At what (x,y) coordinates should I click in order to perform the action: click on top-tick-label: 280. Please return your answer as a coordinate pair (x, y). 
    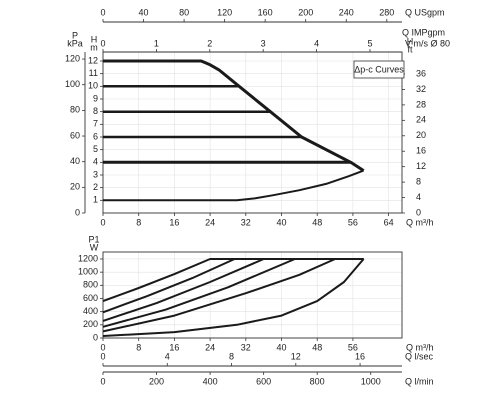
    Looking at the image, I should click on (386, 12).